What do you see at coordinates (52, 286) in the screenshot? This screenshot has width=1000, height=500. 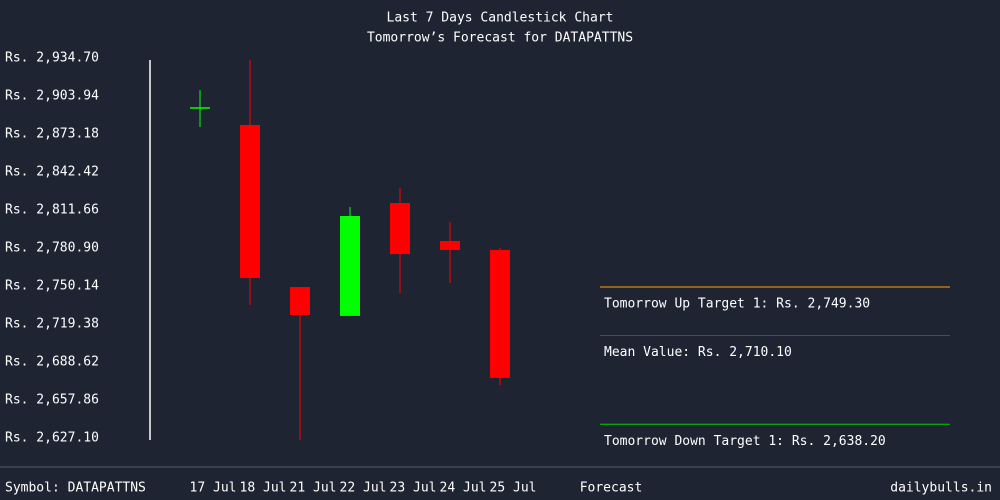 I see `y-tick-label: Rs. 2,750.14` at bounding box center [52, 286].